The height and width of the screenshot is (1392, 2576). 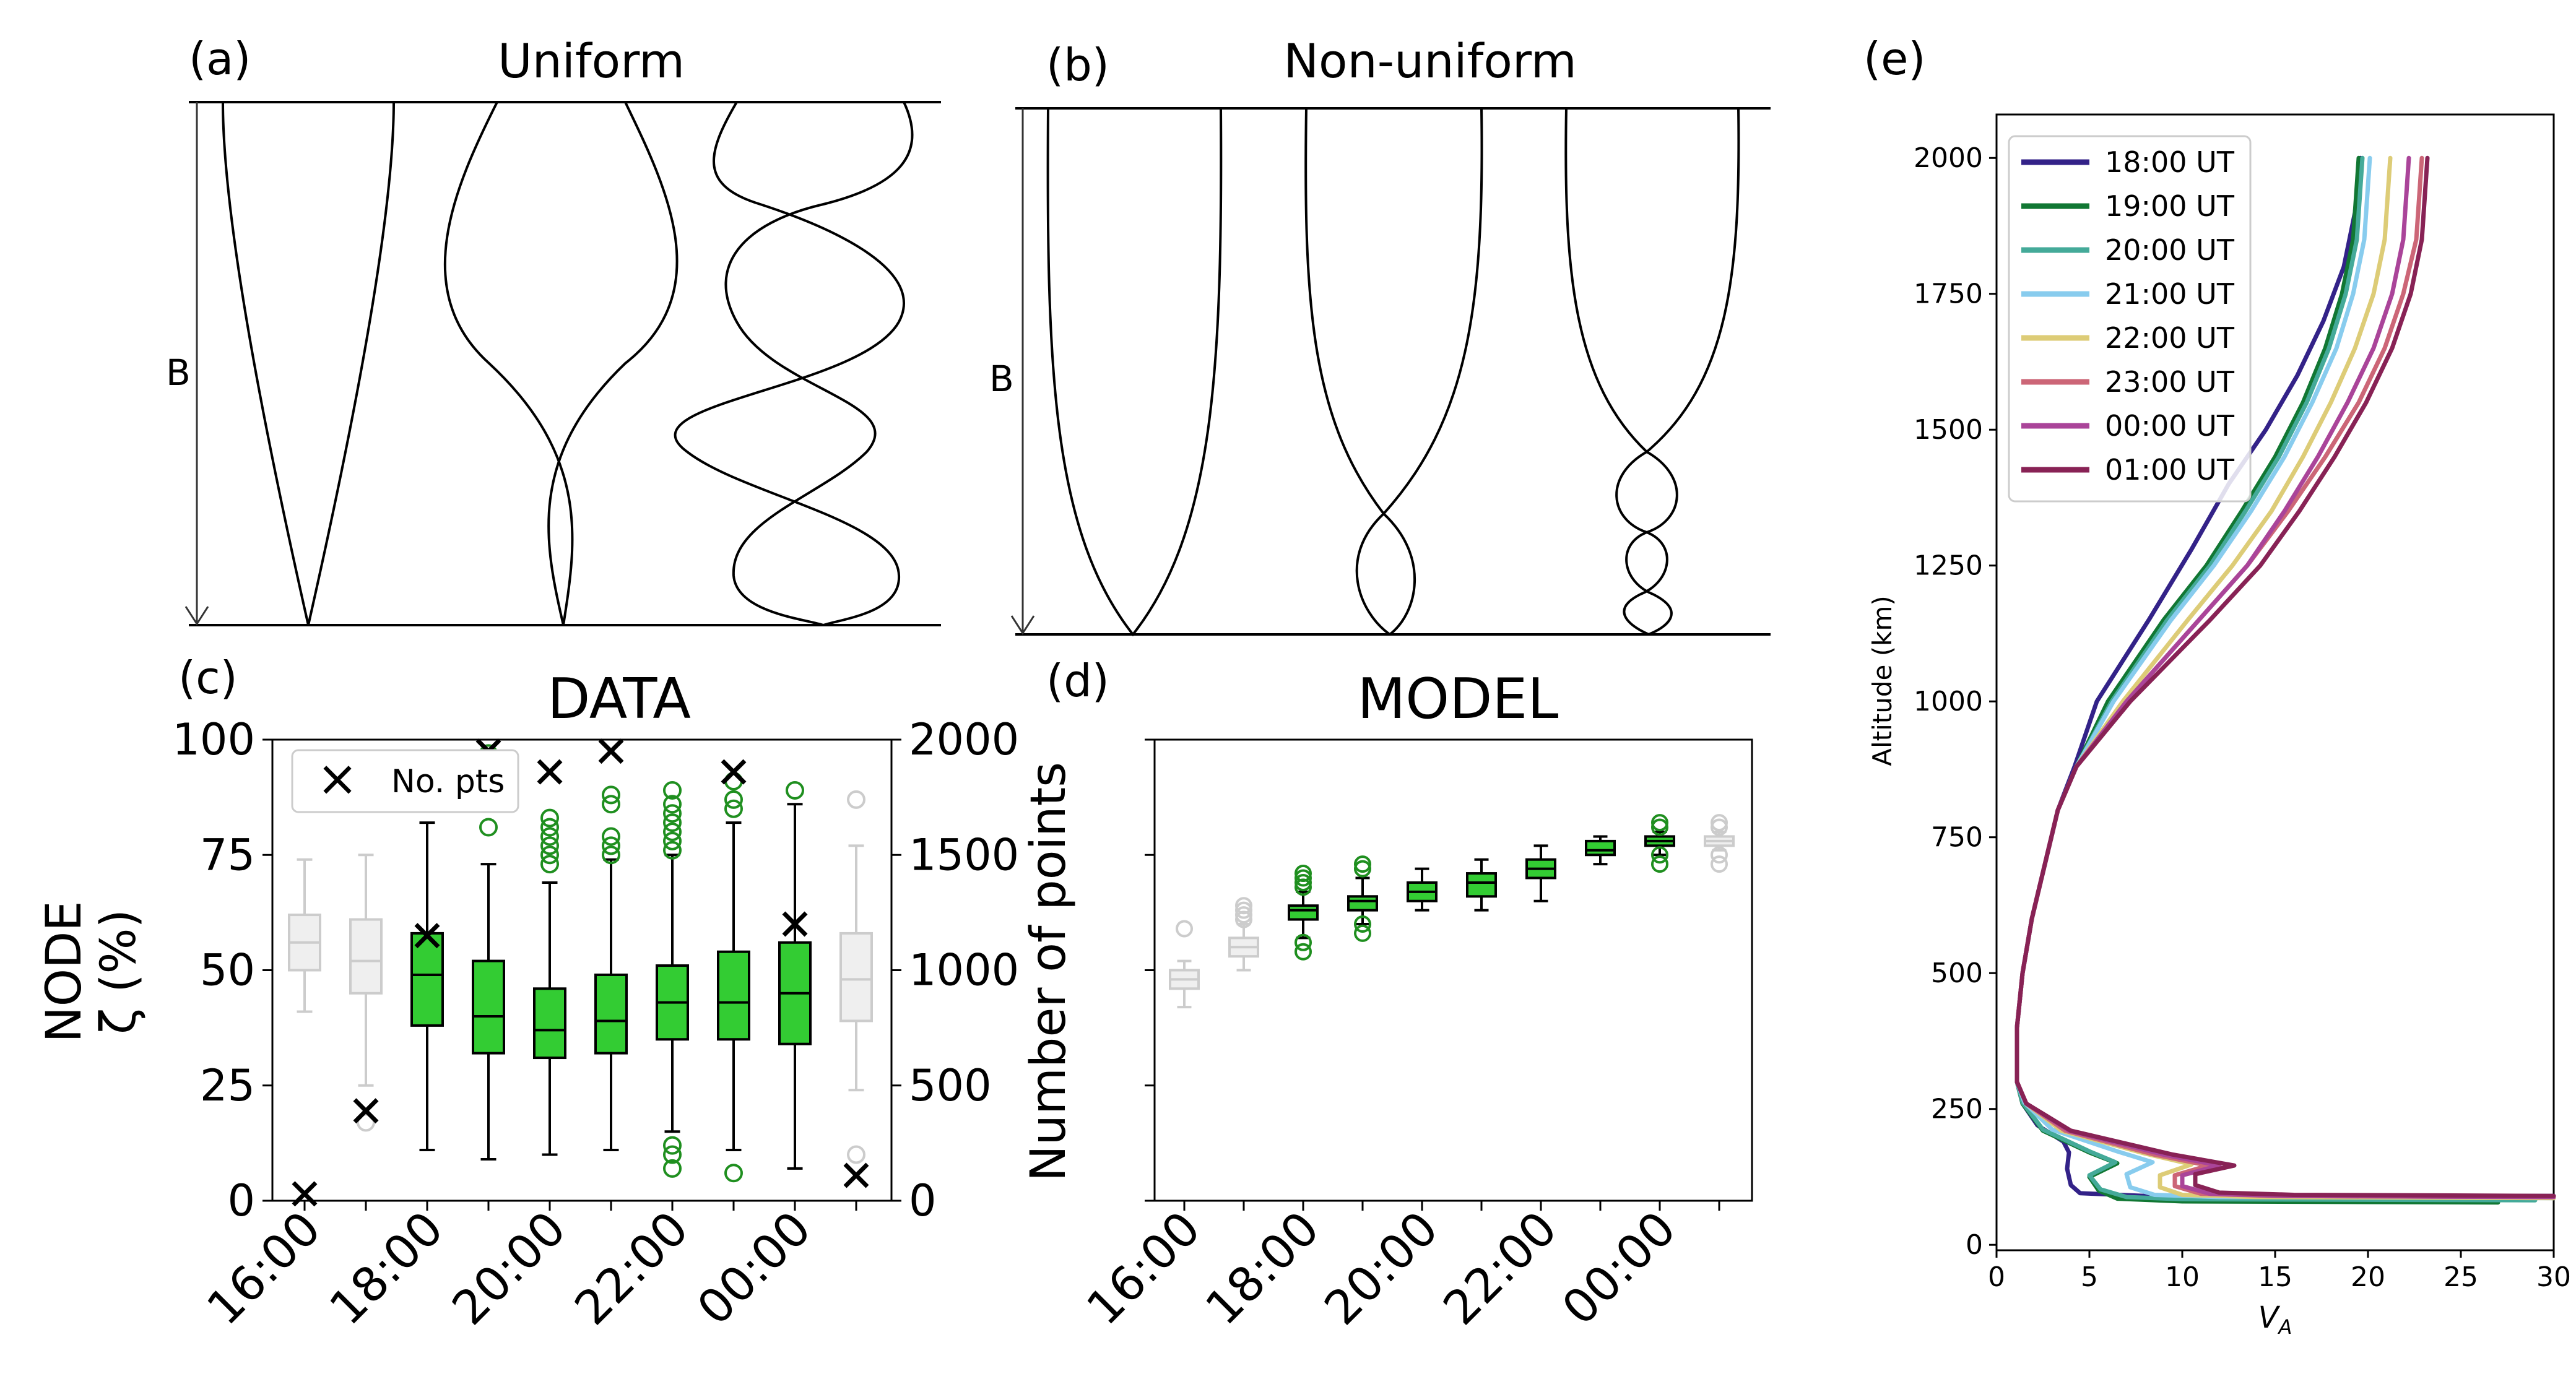 I want to click on panel-a-field-arrowhead, so click(x=196, y=616).